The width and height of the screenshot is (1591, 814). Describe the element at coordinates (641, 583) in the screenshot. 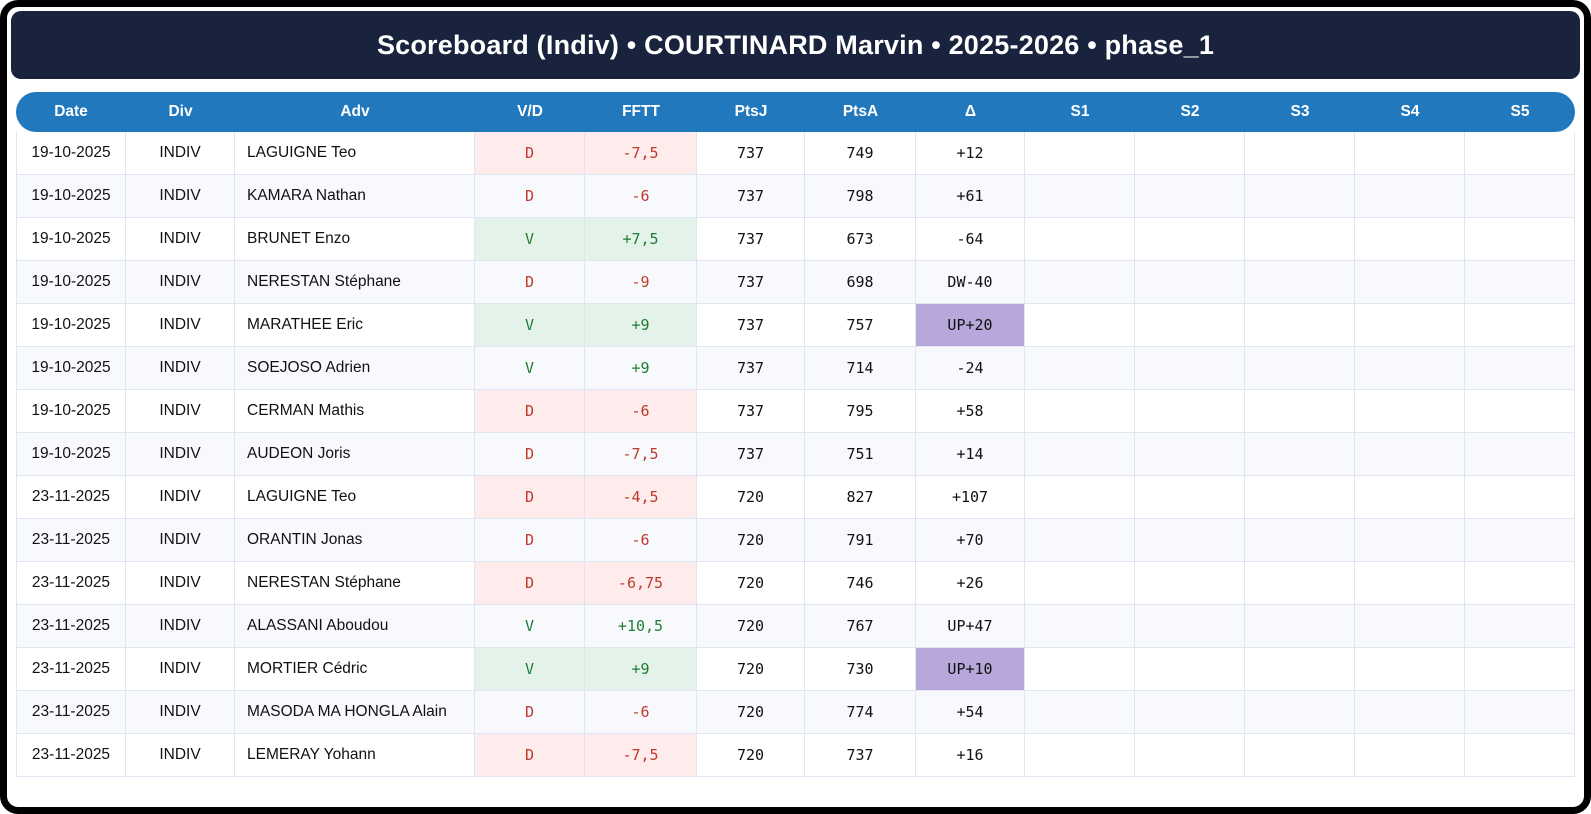

I see `fftt-cell: -6,75` at that location.